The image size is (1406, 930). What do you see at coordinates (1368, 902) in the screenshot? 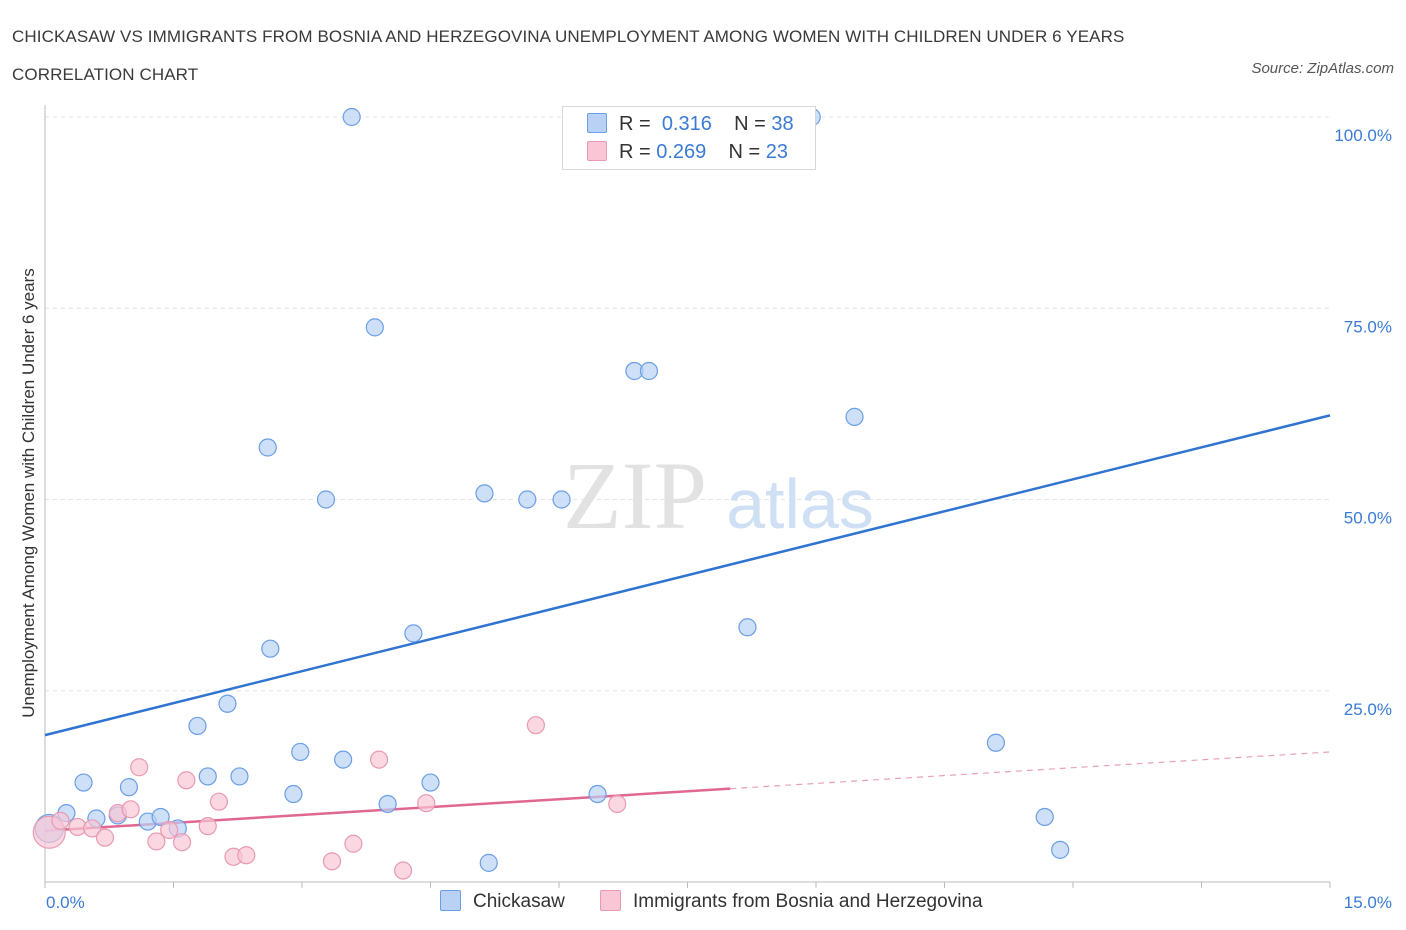
I see `x-tick-label: 15.0%` at bounding box center [1368, 902].